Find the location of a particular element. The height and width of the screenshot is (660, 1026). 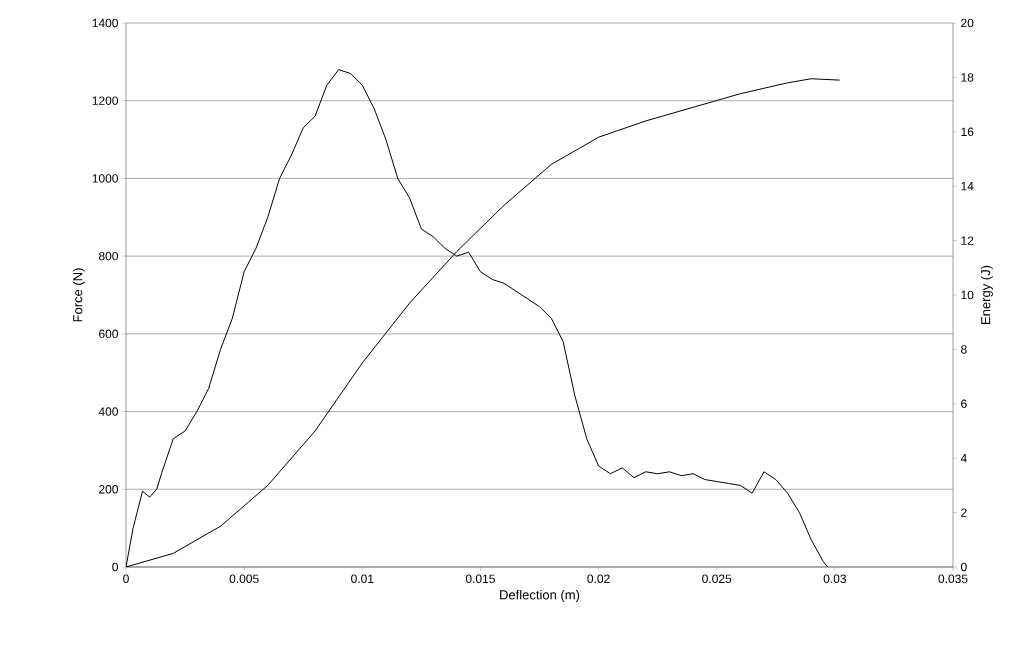

x-axis-title: Deflection (m) is located at coordinates (540, 595).